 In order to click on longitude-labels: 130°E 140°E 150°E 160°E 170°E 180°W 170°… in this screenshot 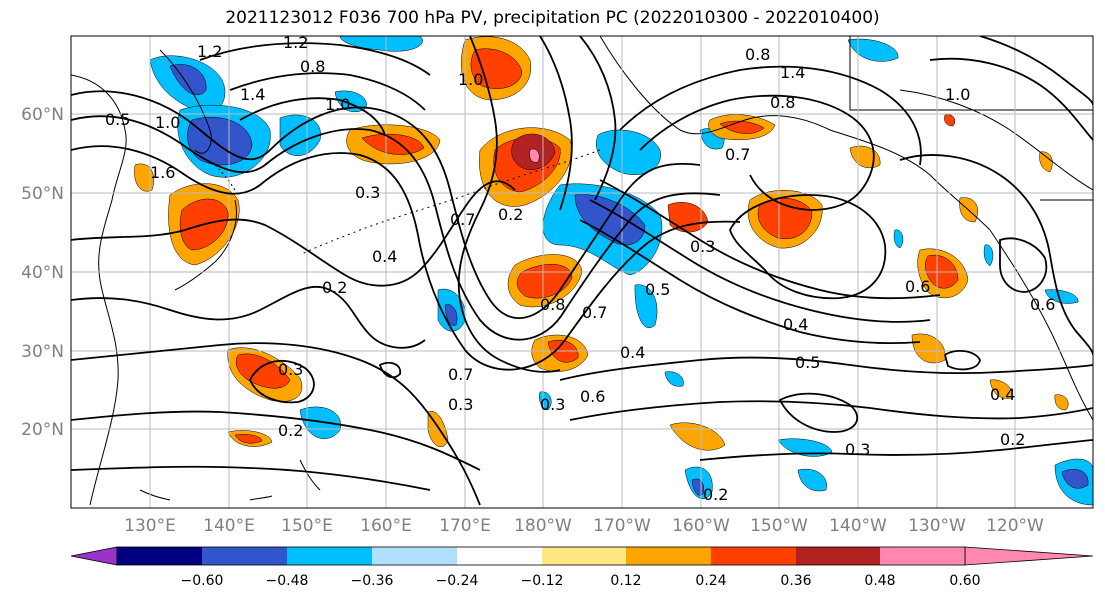, I will do `click(584, 526)`.